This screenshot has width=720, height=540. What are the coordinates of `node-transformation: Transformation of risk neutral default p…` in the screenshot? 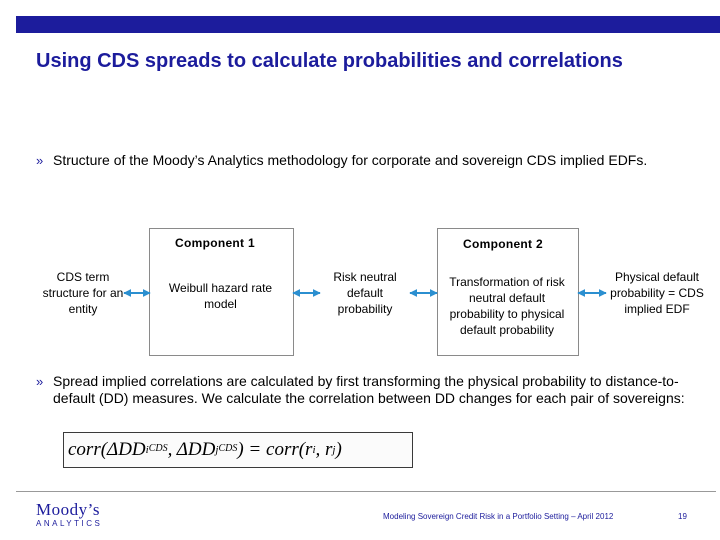 It's located at (507, 306).